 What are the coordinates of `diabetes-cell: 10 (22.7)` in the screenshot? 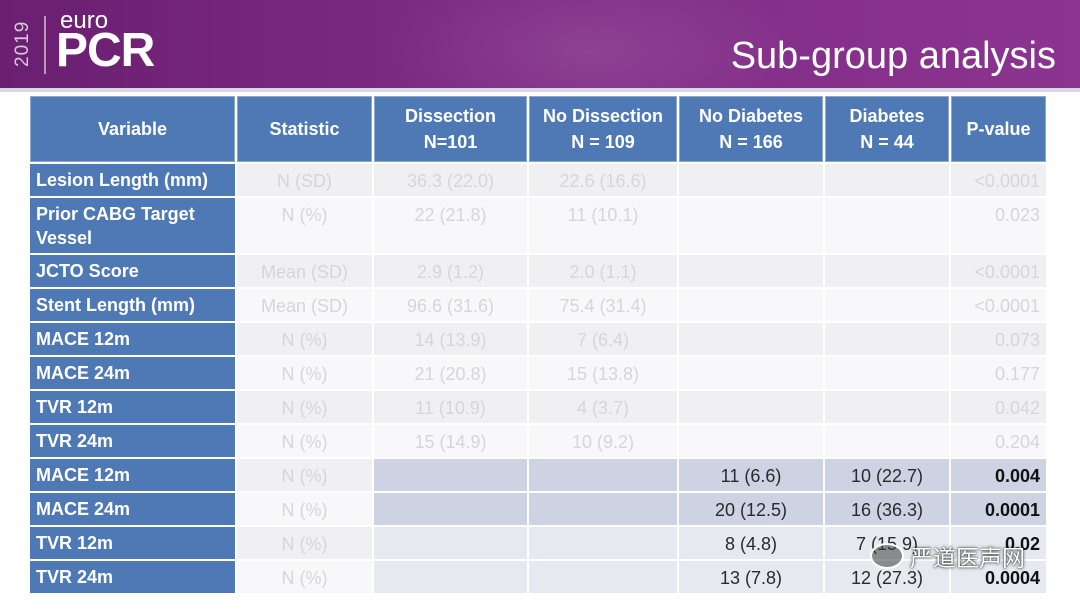 It's located at (887, 475).